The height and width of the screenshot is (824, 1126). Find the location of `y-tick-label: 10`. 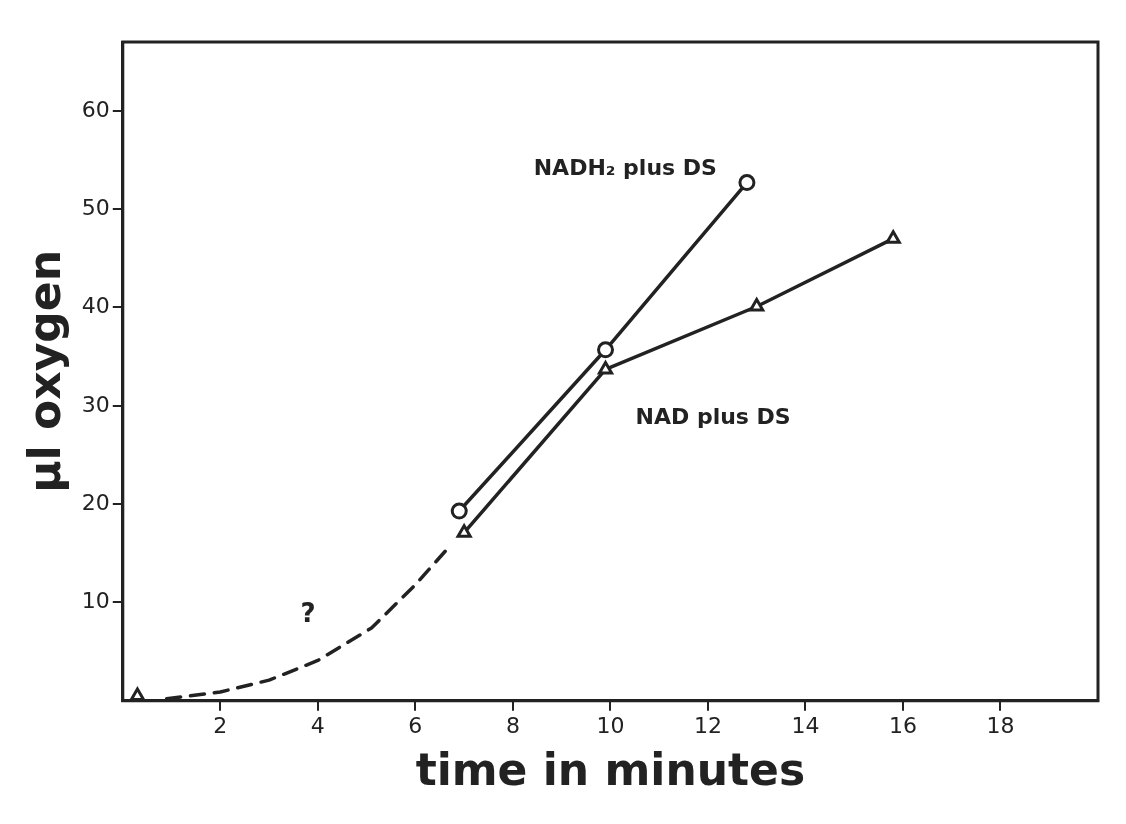

y-tick-label: 10 is located at coordinates (95, 601).